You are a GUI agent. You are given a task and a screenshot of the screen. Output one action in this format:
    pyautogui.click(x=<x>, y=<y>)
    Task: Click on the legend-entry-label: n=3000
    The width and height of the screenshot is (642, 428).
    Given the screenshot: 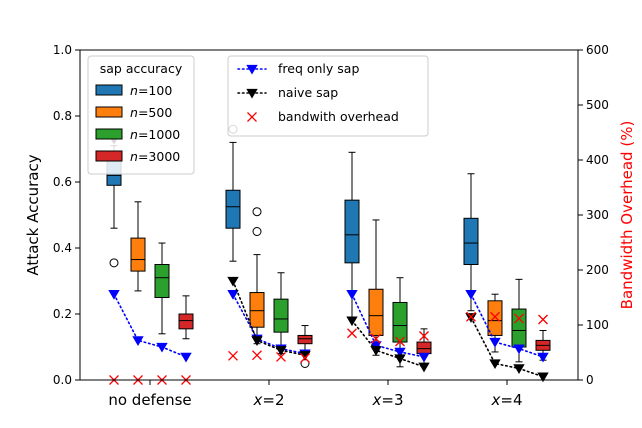 What is the action you would take?
    pyautogui.click(x=155, y=156)
    